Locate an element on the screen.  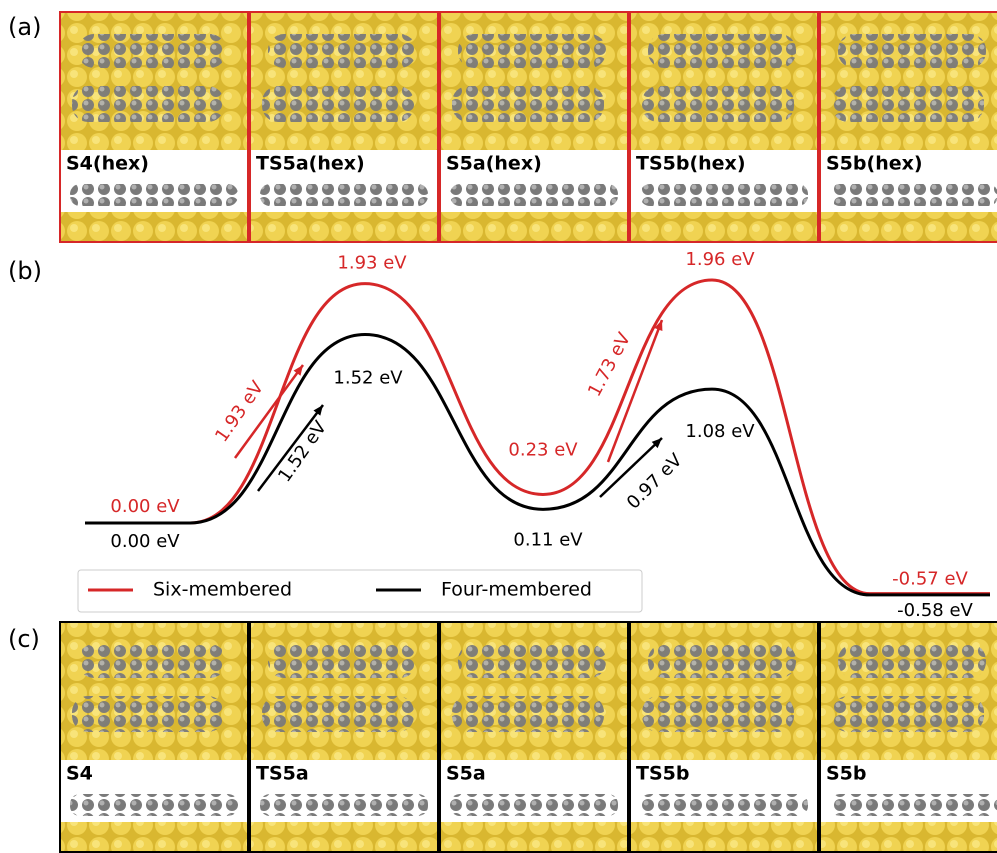
panel-label: (a) is located at coordinates (24, 27).